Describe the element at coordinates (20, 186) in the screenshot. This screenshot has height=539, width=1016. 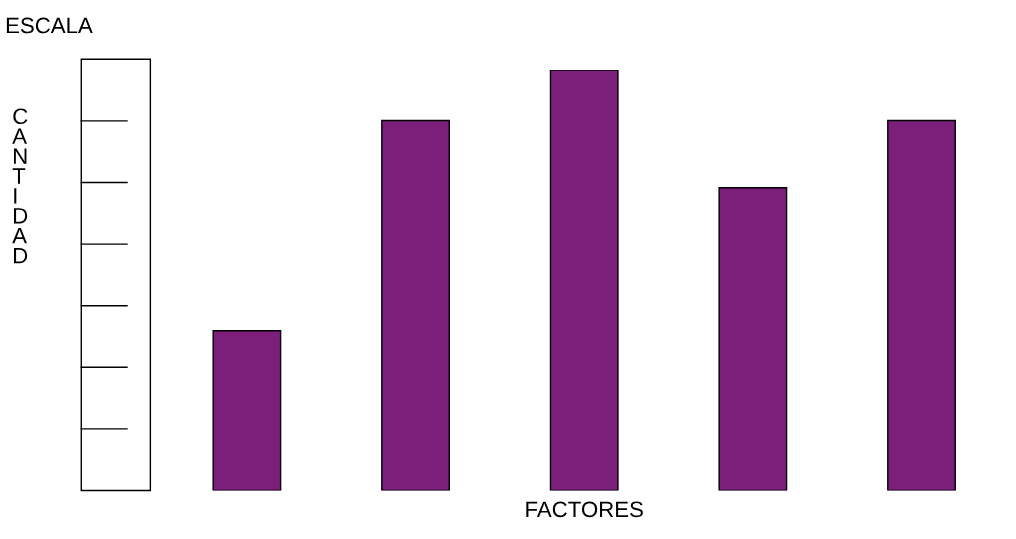
I see `text: CANTIDAD` at that location.